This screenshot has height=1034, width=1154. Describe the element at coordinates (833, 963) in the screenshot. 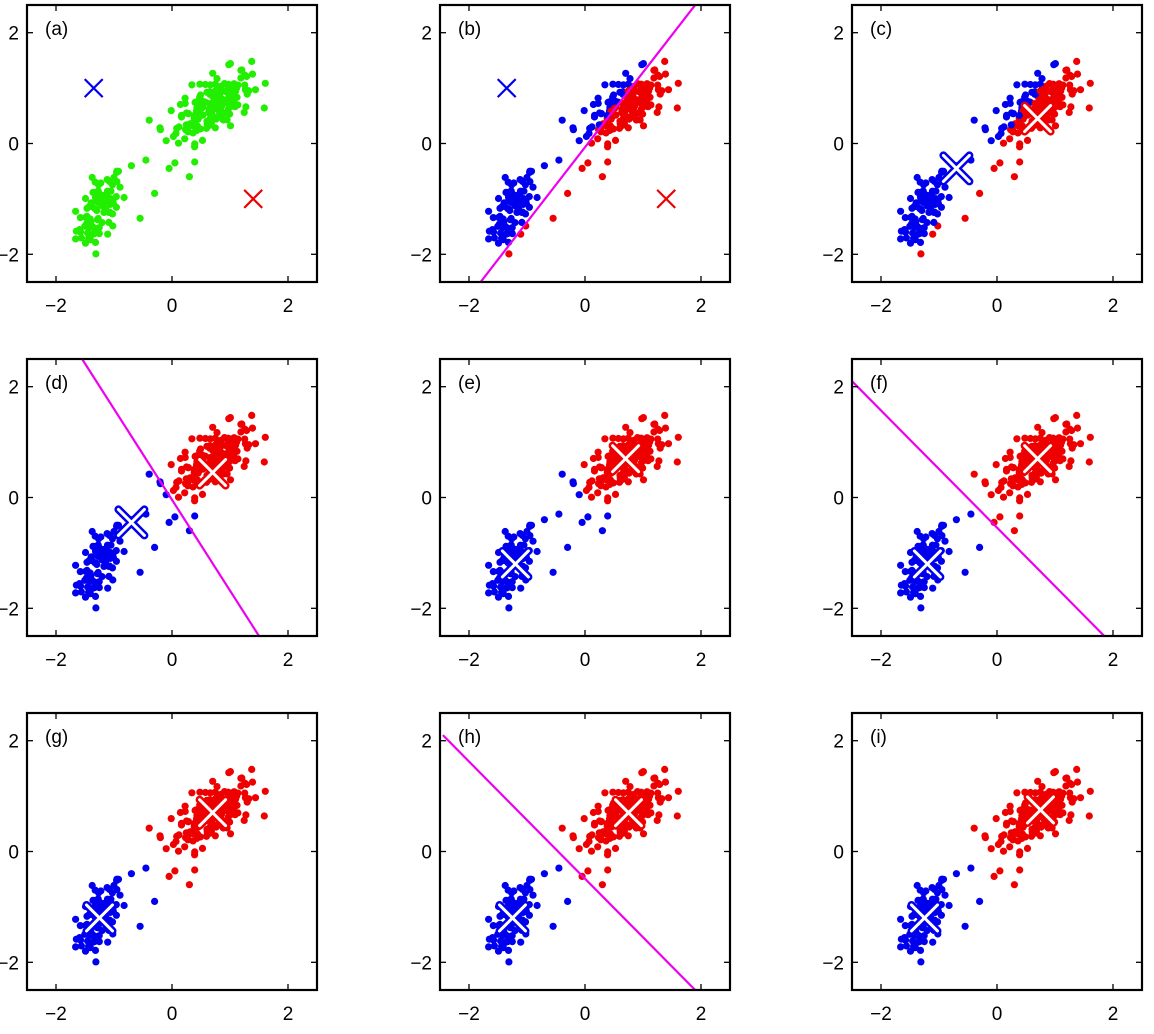

I see `y-tick-label: −2` at that location.